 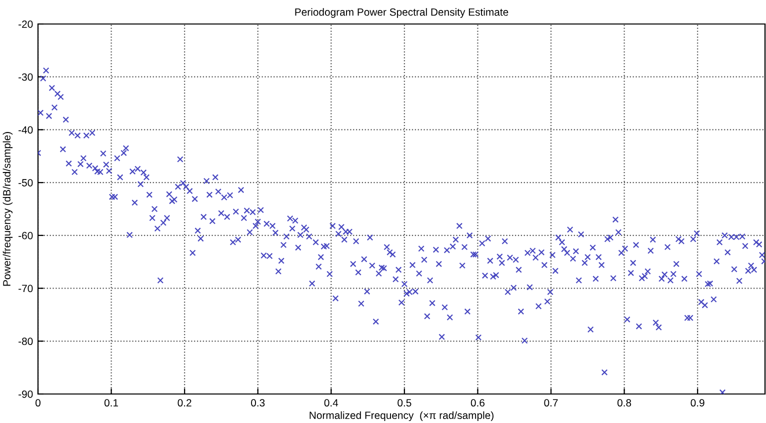 What do you see at coordinates (402, 416) in the screenshot?
I see `x-axis-title: Normalized Frequency (×π rad/sample)` at bounding box center [402, 416].